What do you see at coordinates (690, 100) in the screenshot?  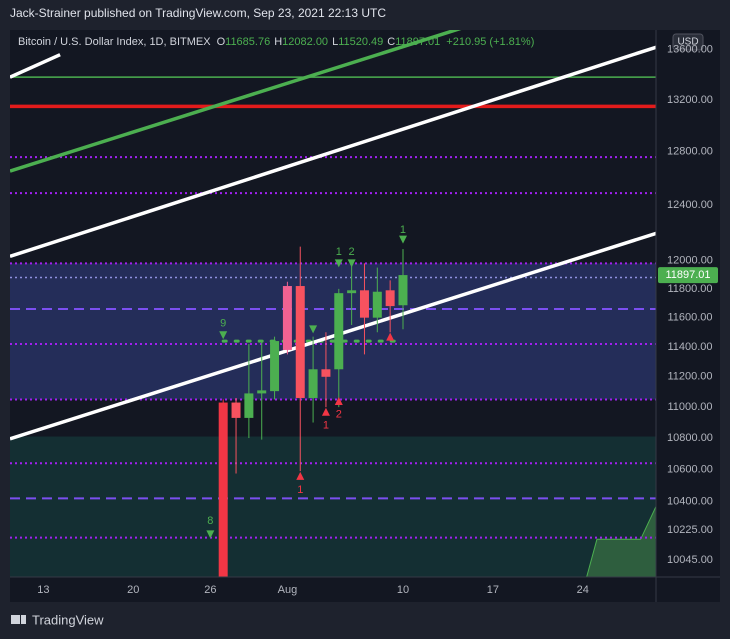 I see `y-tick-label: 13200.00` at bounding box center [690, 100].